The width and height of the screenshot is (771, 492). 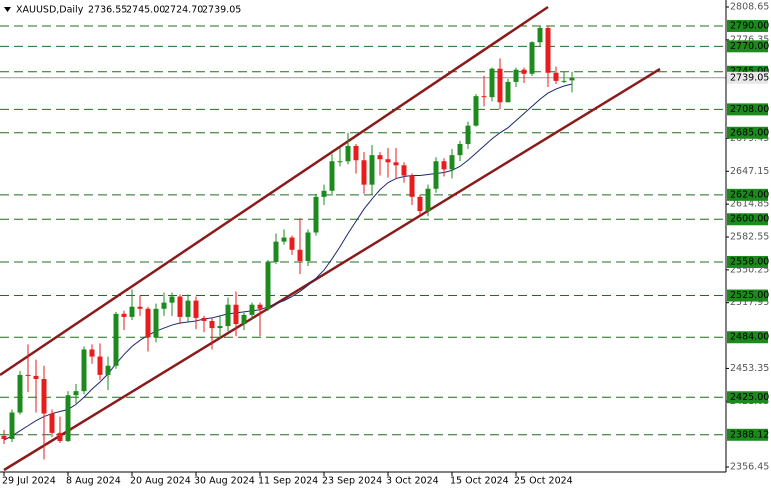 I want to click on y-tick-label: 2614.85, so click(x=749, y=204).